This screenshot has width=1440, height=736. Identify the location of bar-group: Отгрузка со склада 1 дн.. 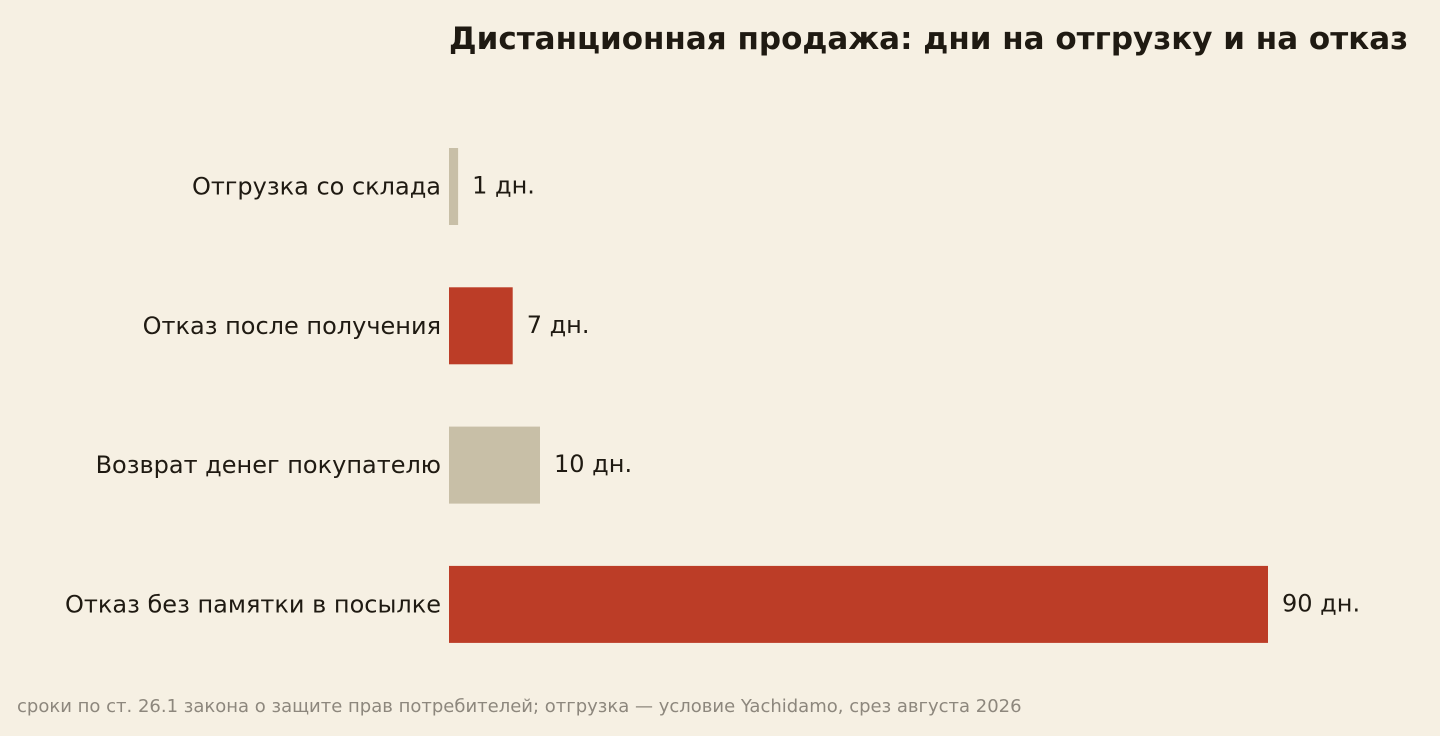
(363, 186).